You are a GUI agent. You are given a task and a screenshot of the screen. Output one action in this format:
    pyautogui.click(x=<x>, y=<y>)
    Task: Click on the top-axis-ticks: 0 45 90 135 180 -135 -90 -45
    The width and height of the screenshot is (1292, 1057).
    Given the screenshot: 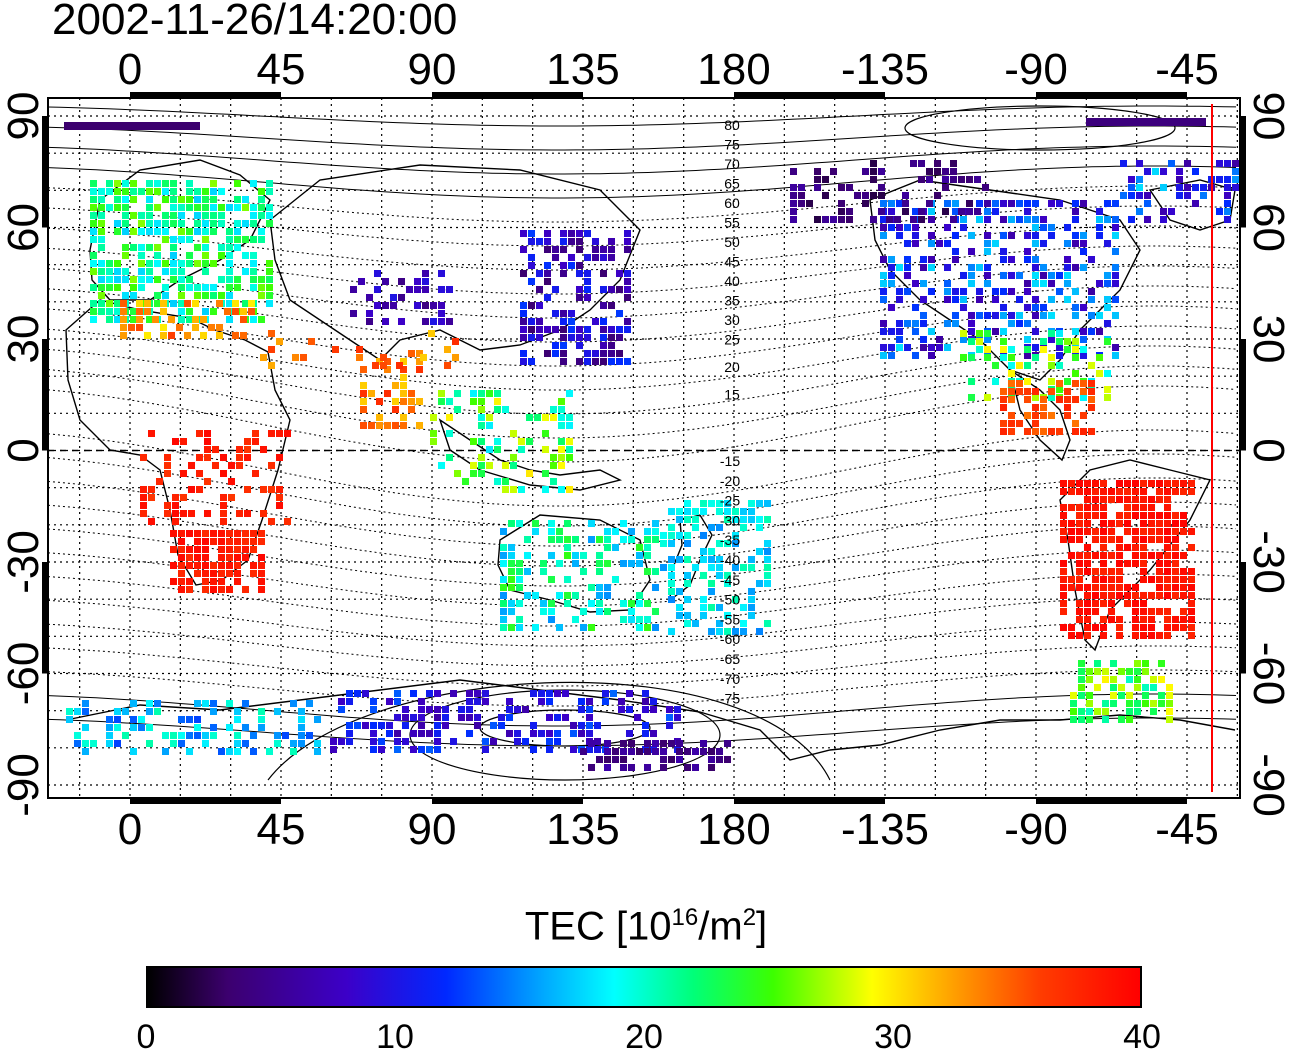 What is the action you would take?
    pyautogui.click(x=668, y=69)
    